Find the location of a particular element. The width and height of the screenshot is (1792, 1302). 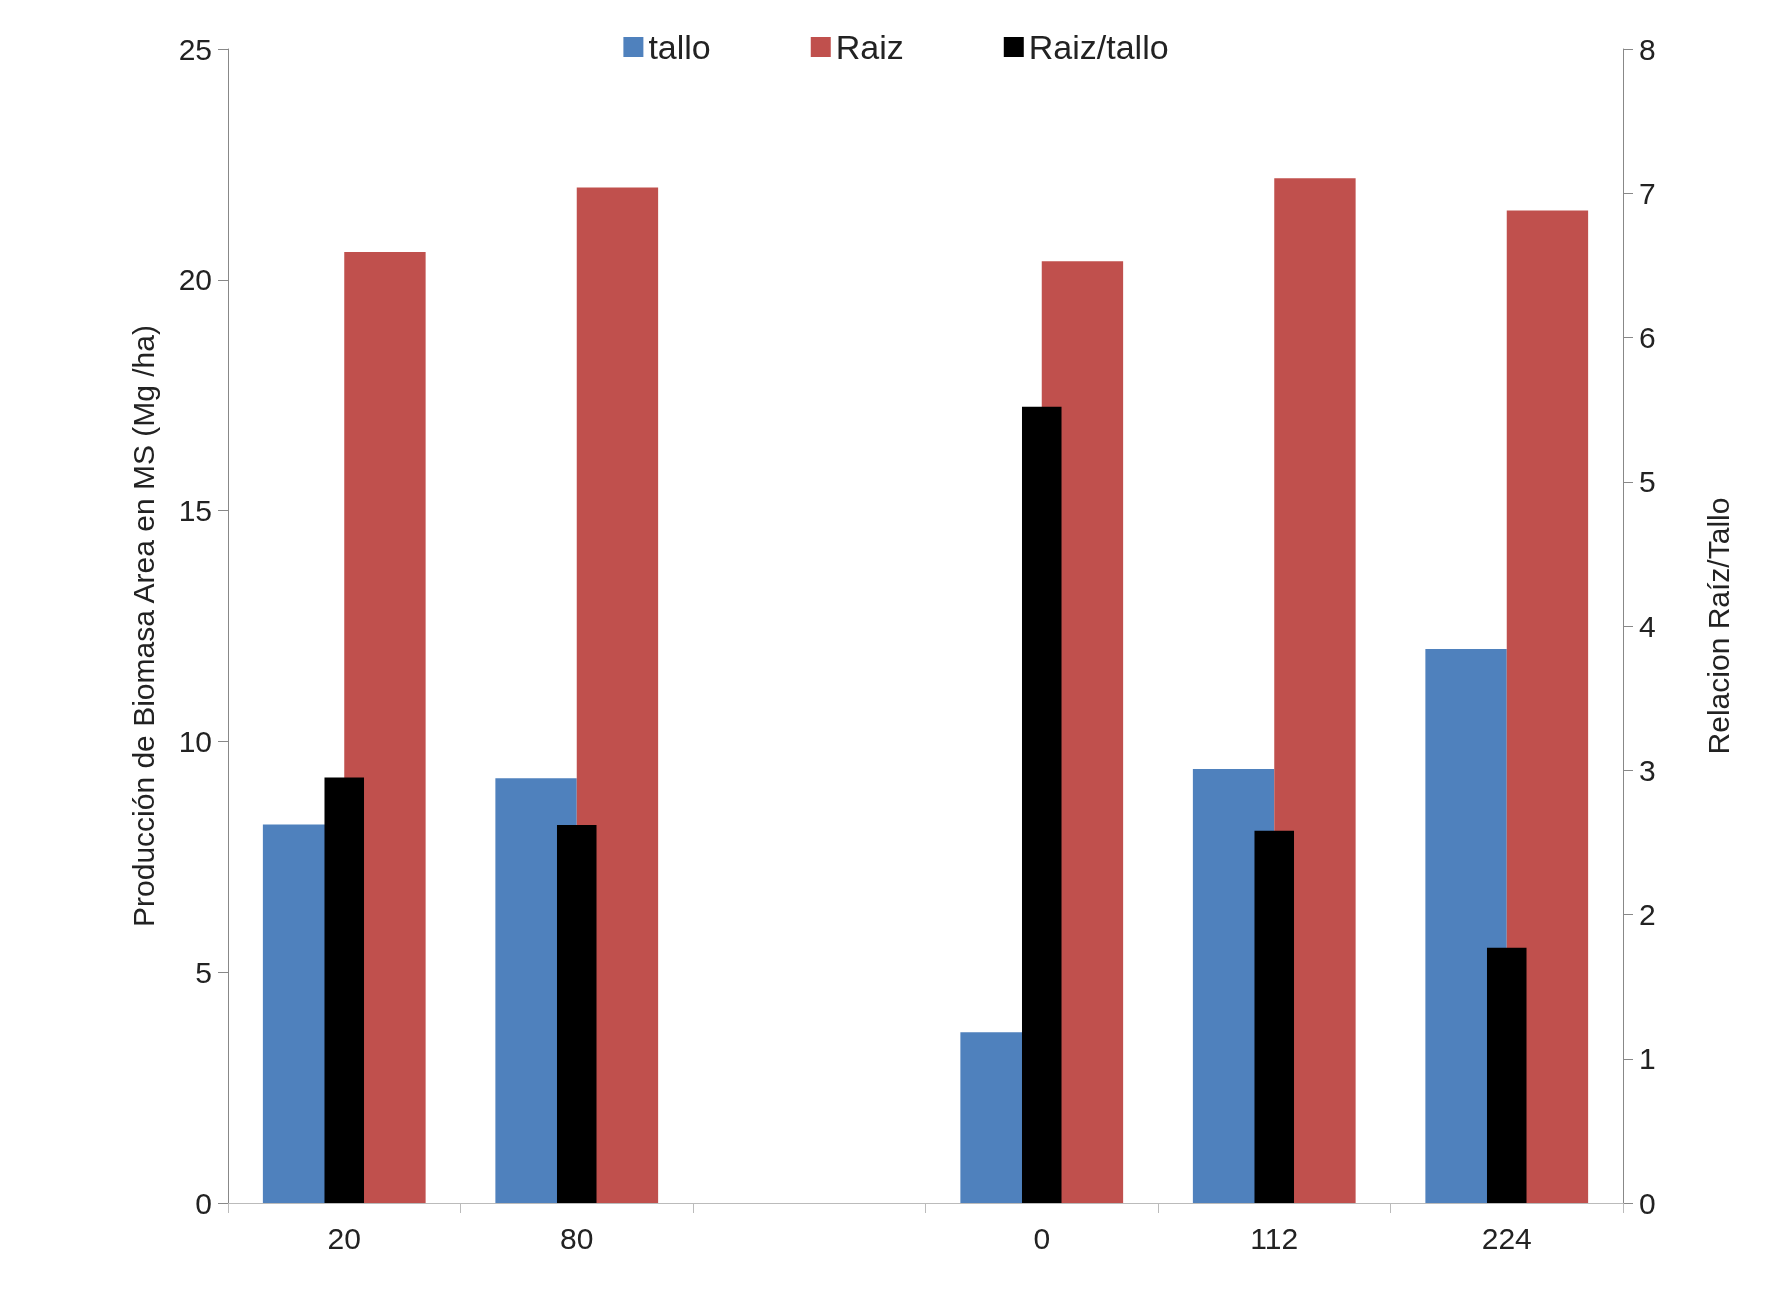

y2-tick-label: 4 is located at coordinates (1647, 626).